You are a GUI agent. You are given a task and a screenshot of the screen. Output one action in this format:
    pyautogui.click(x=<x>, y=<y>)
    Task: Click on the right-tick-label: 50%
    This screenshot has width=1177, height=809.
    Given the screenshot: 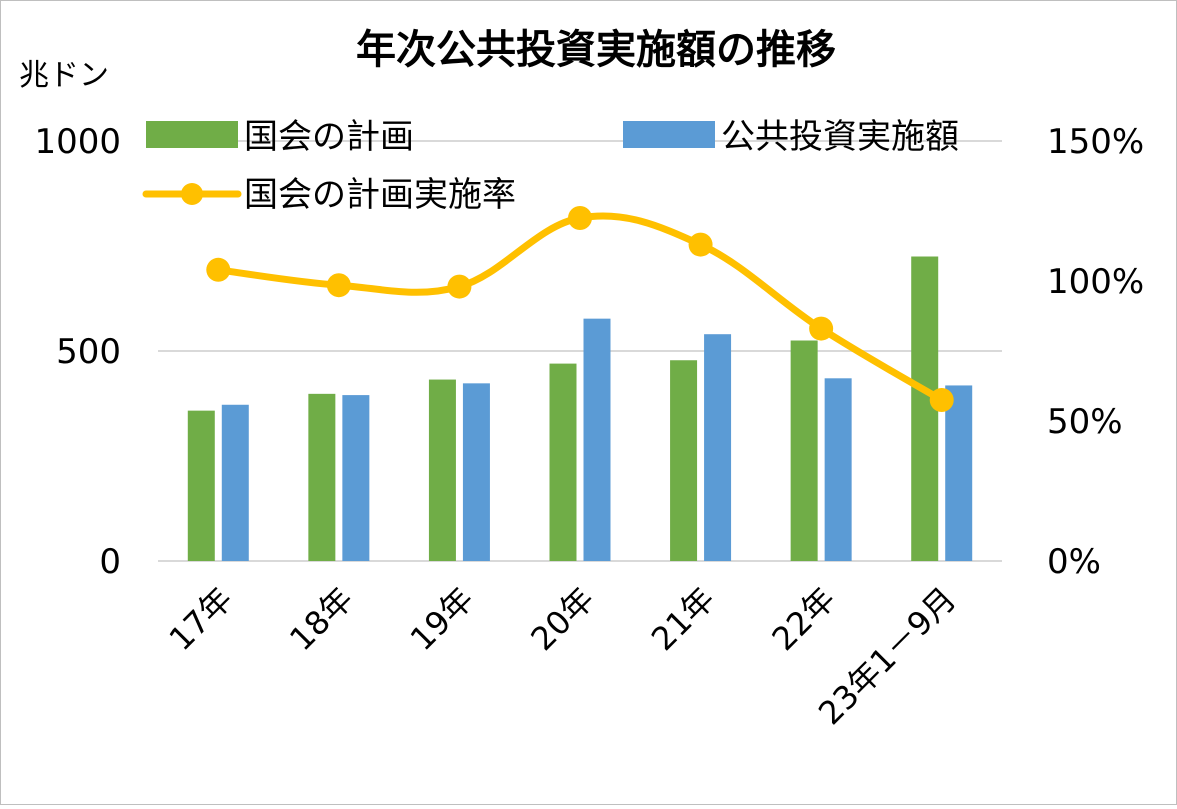 What is the action you would take?
    pyautogui.click(x=1085, y=422)
    